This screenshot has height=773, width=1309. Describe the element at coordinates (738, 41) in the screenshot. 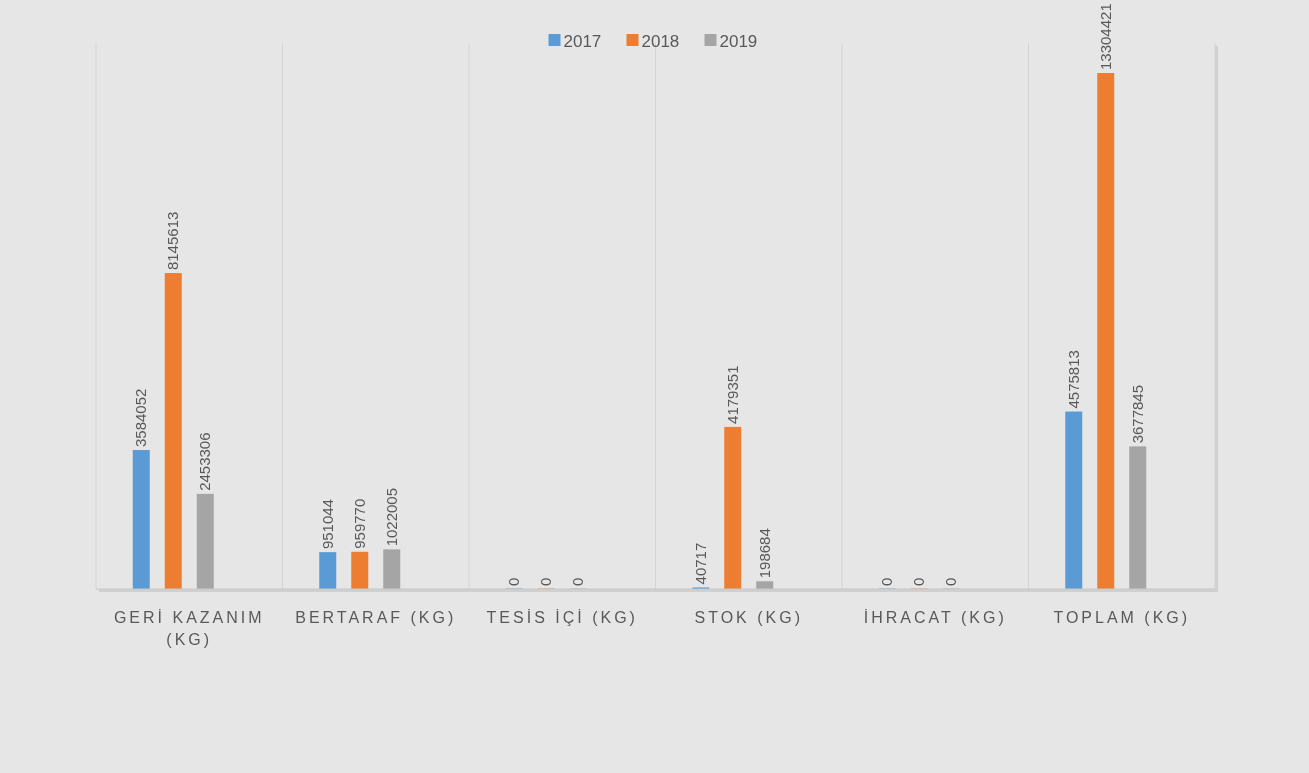

I see `legend-label: 2019` at that location.